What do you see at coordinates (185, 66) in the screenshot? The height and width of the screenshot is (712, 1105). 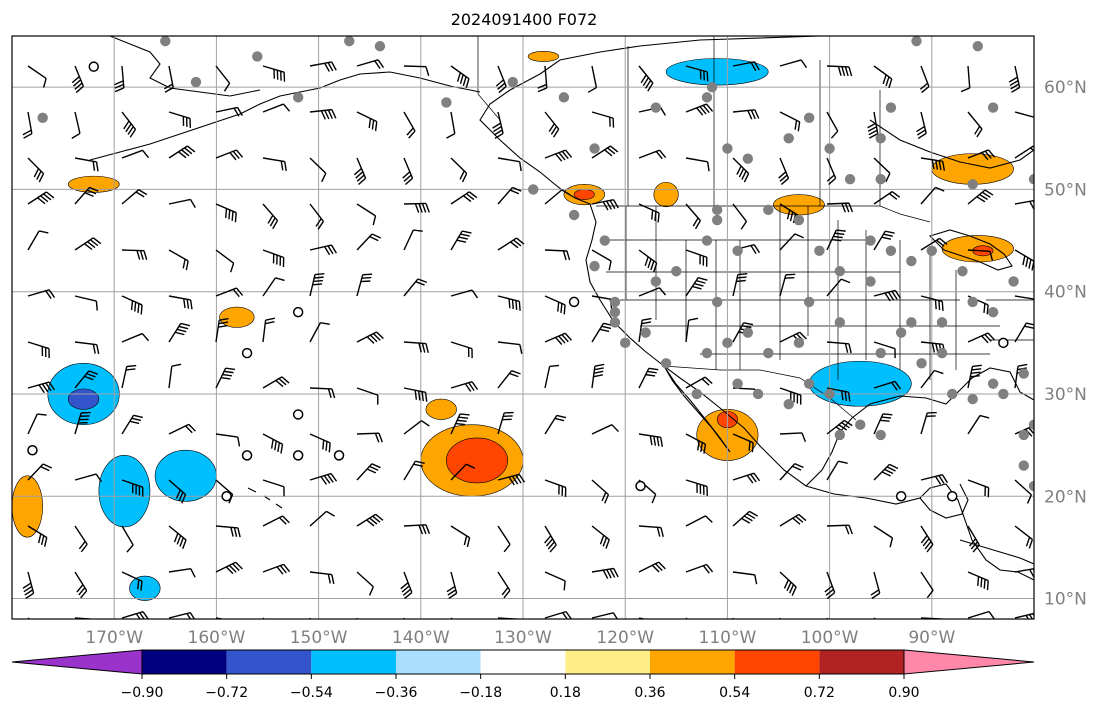 I see `coastline-bering` at bounding box center [185, 66].